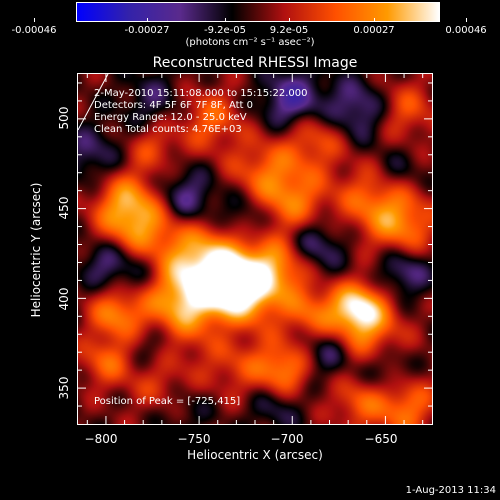 This screenshot has height=500, width=500. I want to click on colorbar-unit-label: (photons cm⁻² s⁻¹ asec⁻²), so click(250, 42).